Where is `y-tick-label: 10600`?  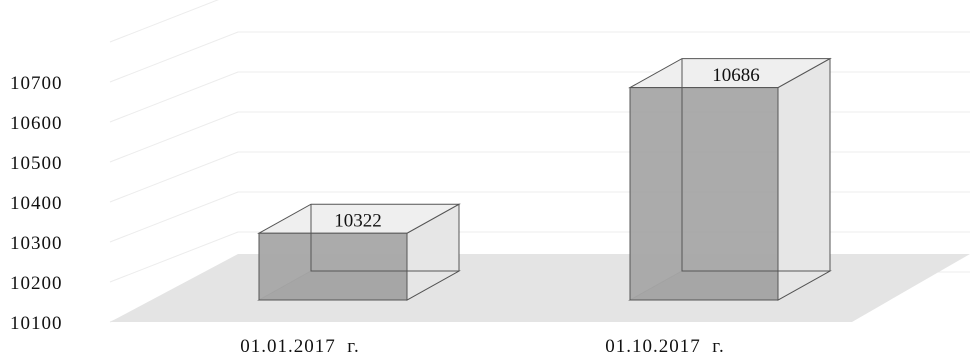 y-tick-label: 10600 is located at coordinates (36, 123).